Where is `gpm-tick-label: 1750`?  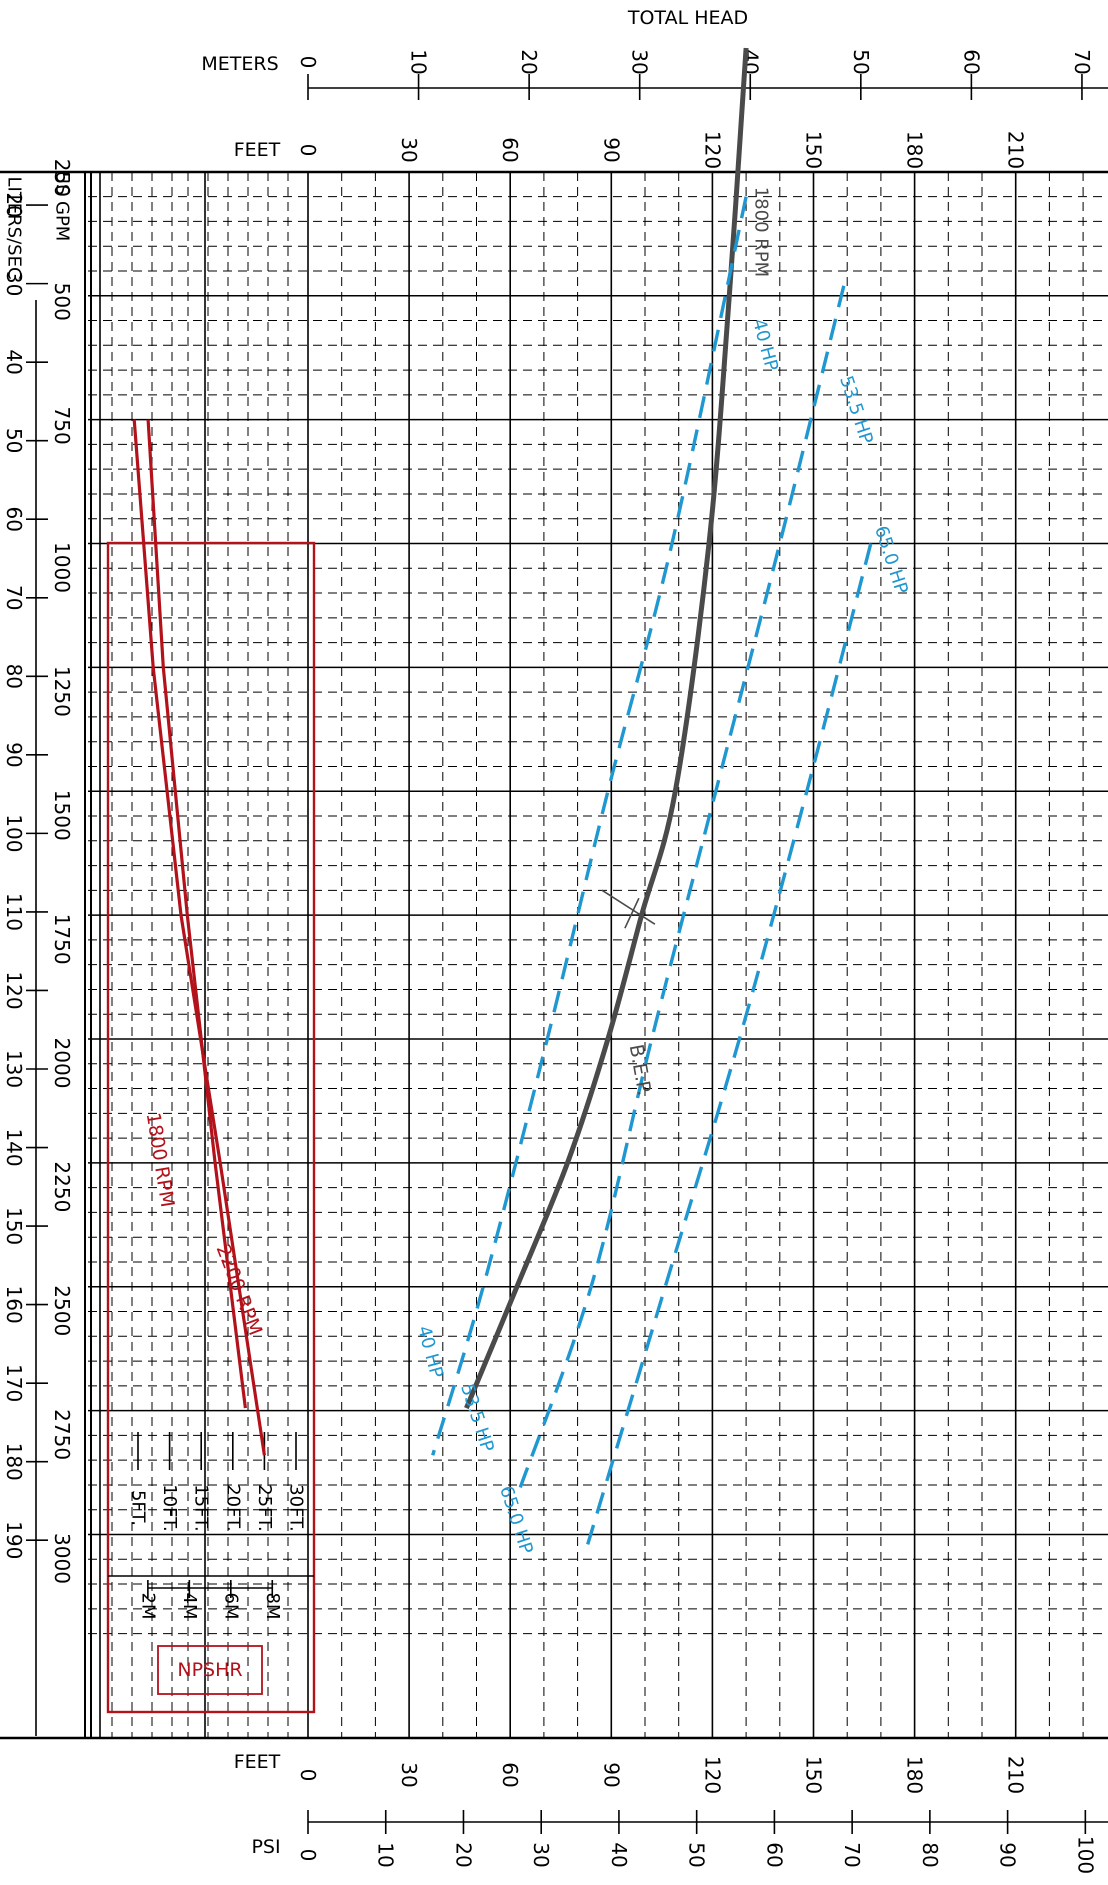 gpm-tick-label: 1750 is located at coordinates (62, 939).